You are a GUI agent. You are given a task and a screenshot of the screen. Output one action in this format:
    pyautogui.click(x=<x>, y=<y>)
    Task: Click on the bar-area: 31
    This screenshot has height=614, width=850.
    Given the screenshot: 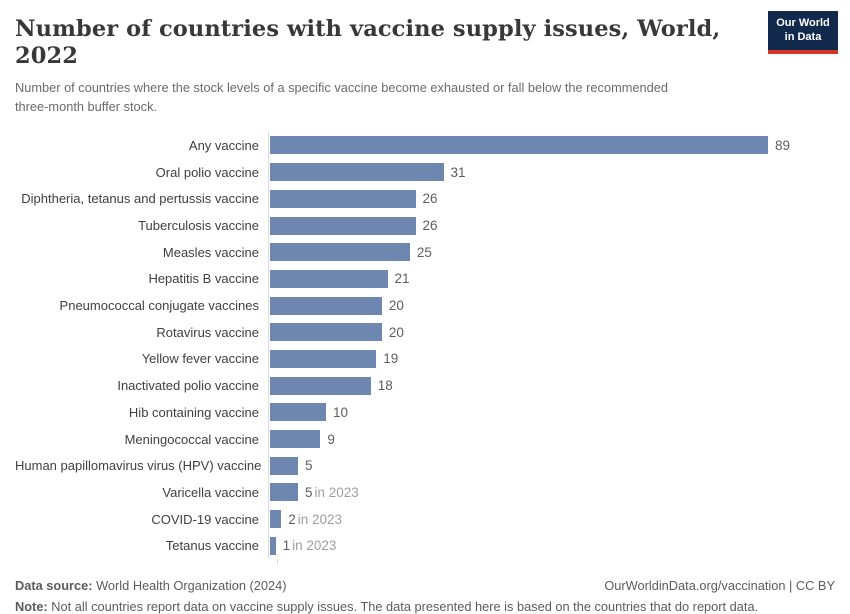 What is the action you would take?
    pyautogui.click(x=551, y=172)
    